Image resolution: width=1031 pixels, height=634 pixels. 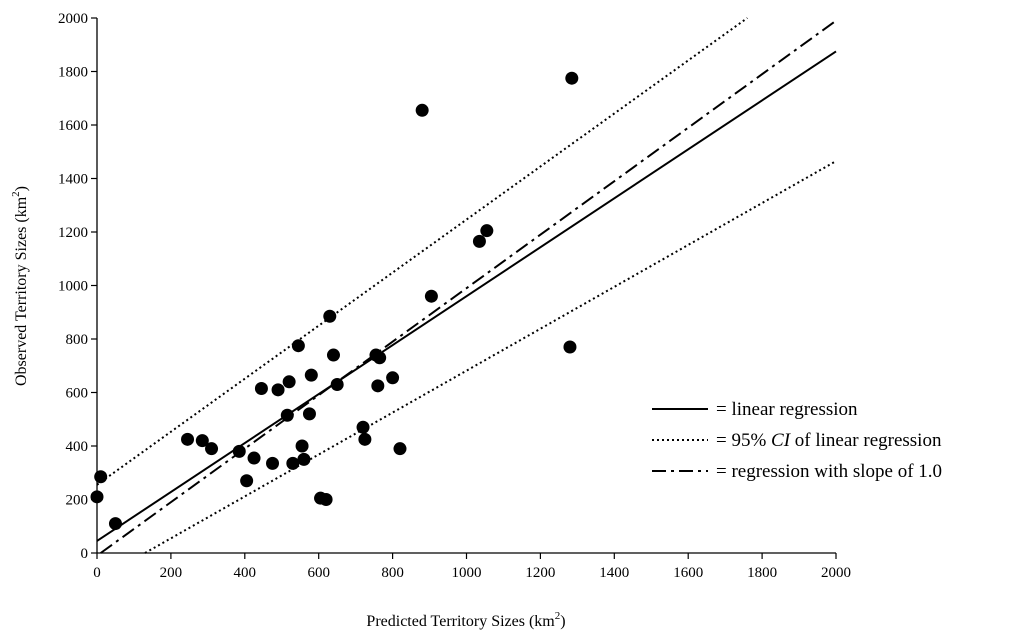 What do you see at coordinates (77, 340) in the screenshot?
I see `y-tick-label: 800` at bounding box center [77, 340].